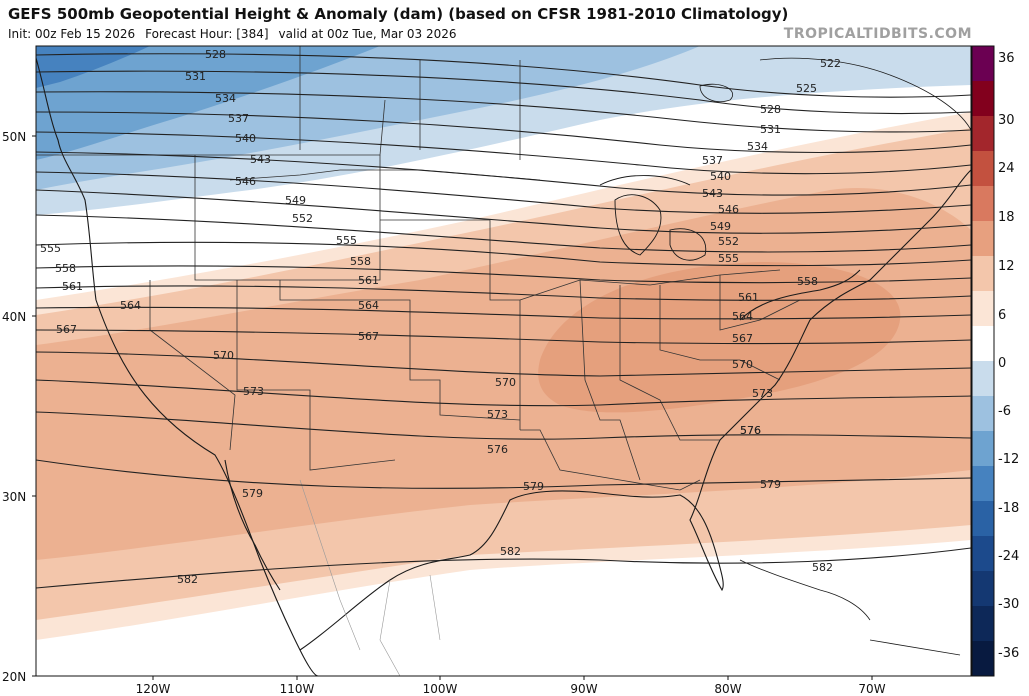 Image resolution: width=1029 pixels, height=696 pixels. What do you see at coordinates (1006, 217) in the screenshot?
I see `colorbar-label: 18` at bounding box center [1006, 217].